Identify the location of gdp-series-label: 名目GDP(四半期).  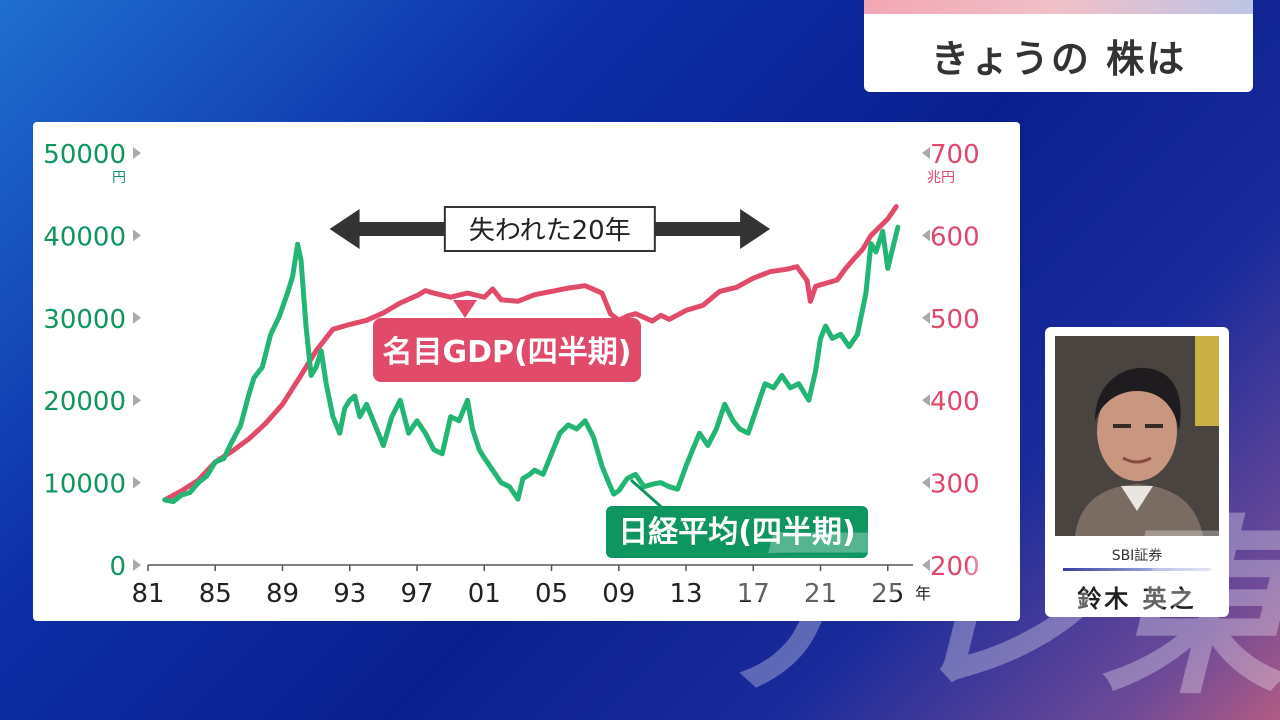
(507, 352).